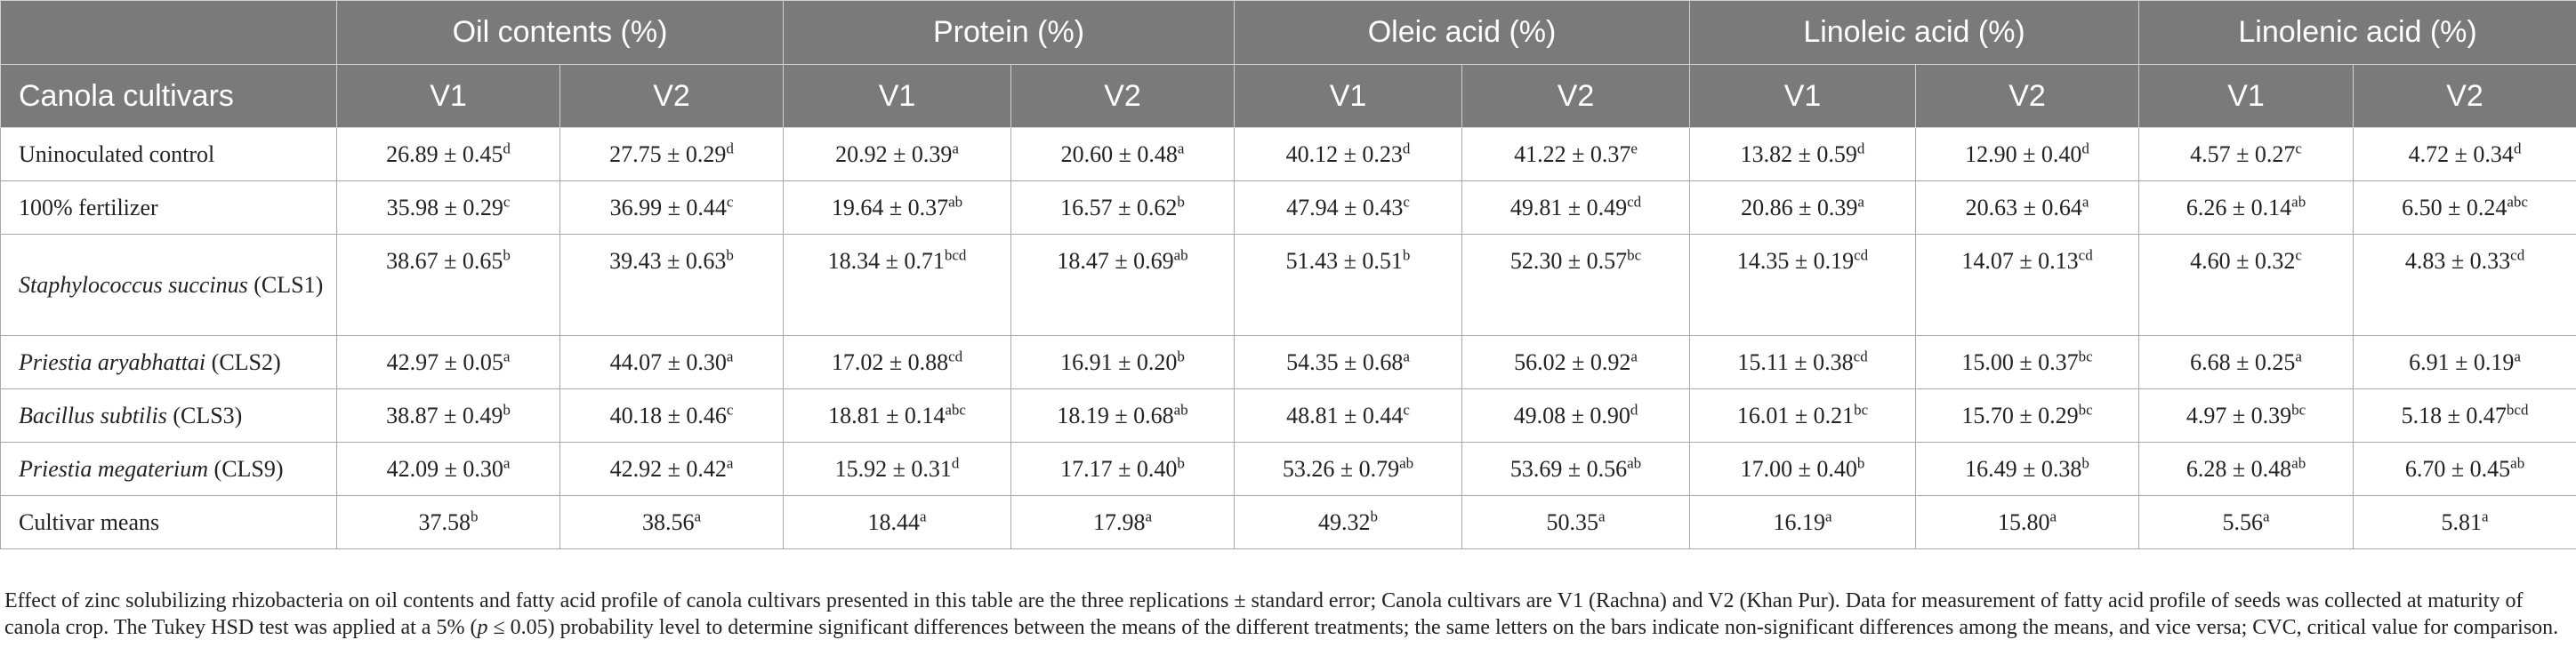 This screenshot has height=672, width=2576. What do you see at coordinates (246, 361) in the screenshot?
I see `row-label-text: (CLS2)` at bounding box center [246, 361].